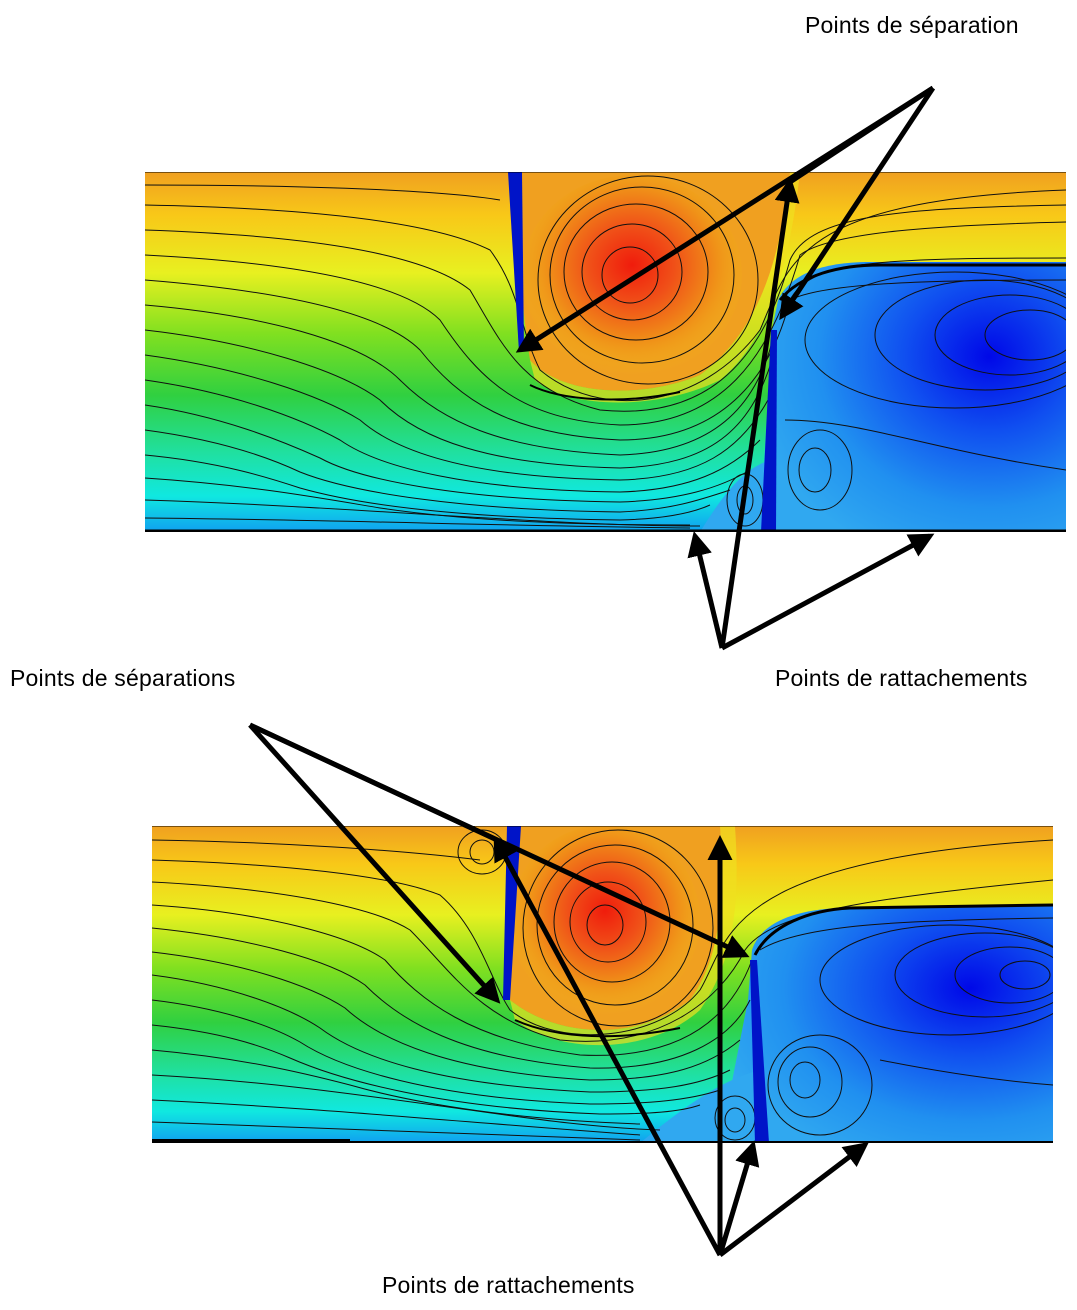 The height and width of the screenshot is (1310, 1077). Describe the element at coordinates (605, 920) in the screenshot. I see `bottom-vortex-red-core` at that location.